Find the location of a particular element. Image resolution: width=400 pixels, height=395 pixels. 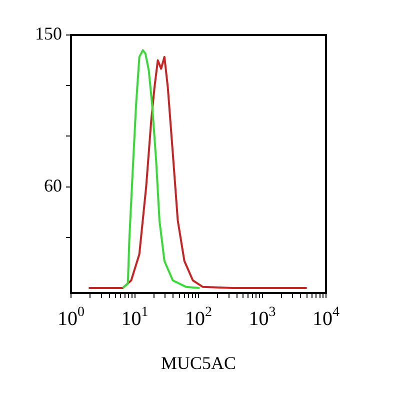

y-tick-label: 150 is located at coordinates (48, 34).